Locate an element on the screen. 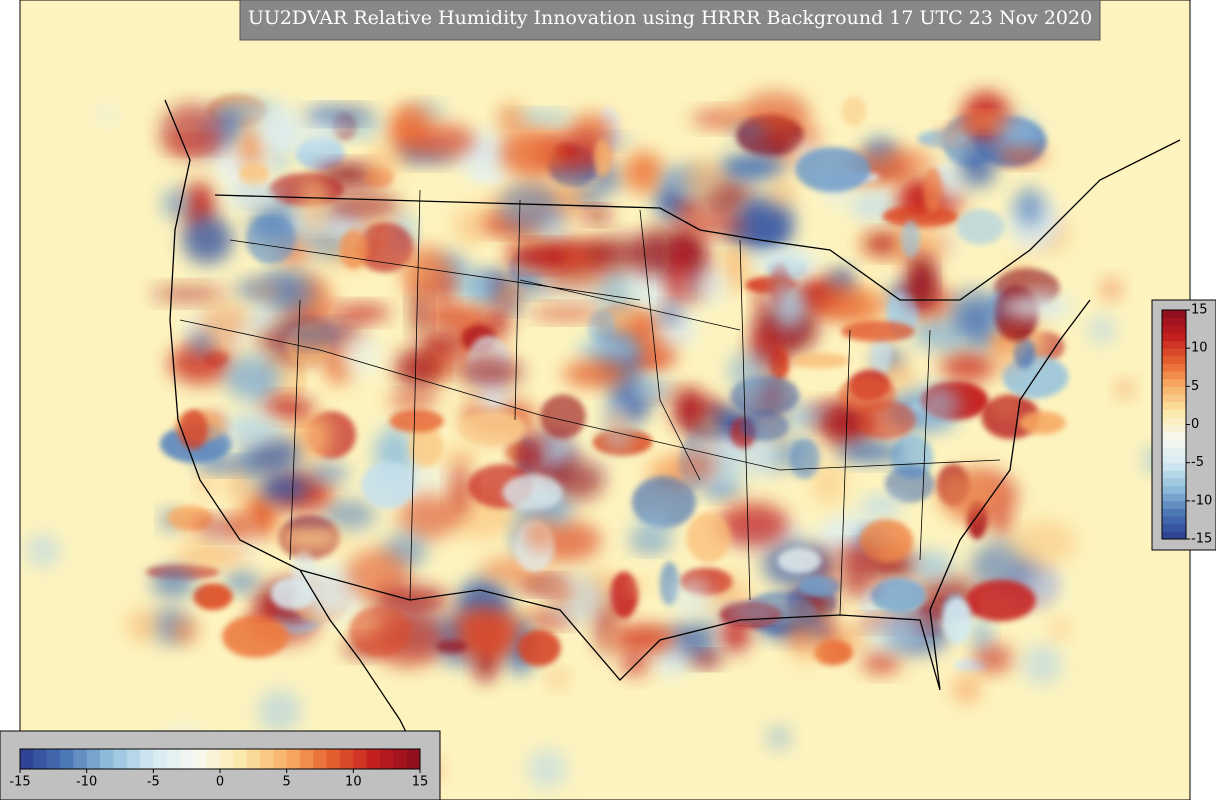 The image size is (1216, 800). colorbar-vertical: 15 10 5 0 -5 -10 -15 is located at coordinates (1186, 425).